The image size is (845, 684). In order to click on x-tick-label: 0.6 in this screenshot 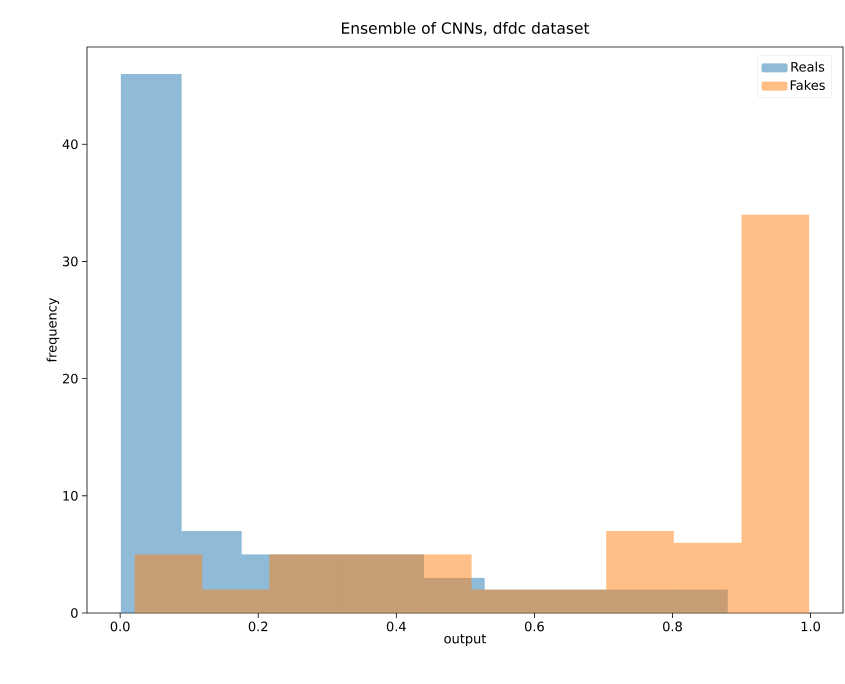, I will do `click(534, 627)`.